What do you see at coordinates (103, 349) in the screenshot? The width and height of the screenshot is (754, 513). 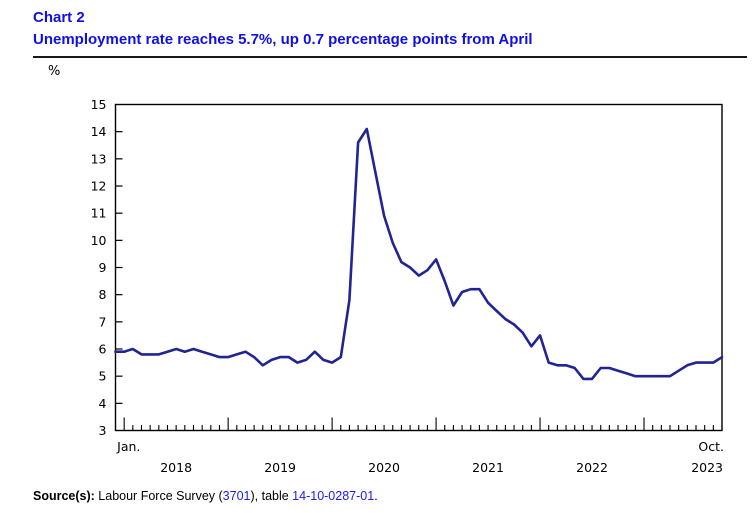 I see `svg-text: 6` at bounding box center [103, 349].